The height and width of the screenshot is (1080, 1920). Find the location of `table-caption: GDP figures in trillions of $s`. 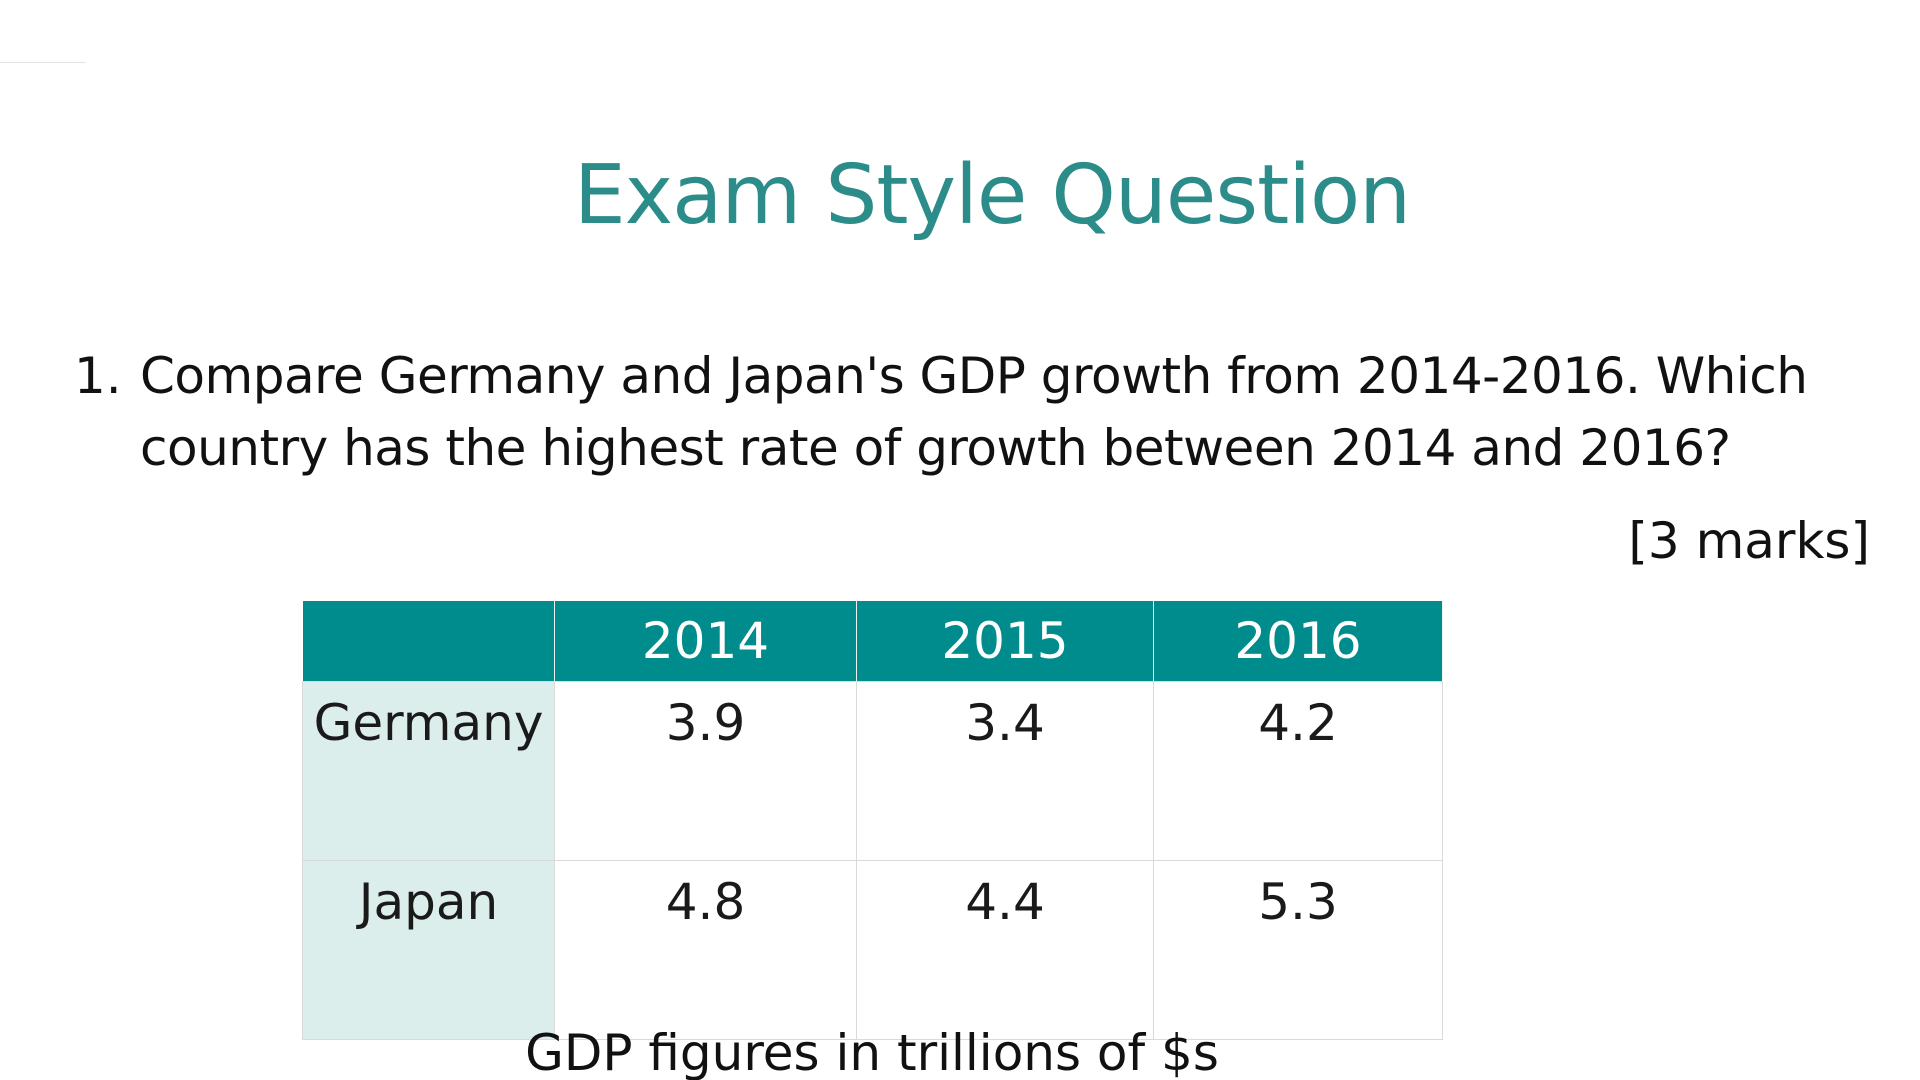

table-caption: GDP figures in trillions of $s is located at coordinates (872, 1052).